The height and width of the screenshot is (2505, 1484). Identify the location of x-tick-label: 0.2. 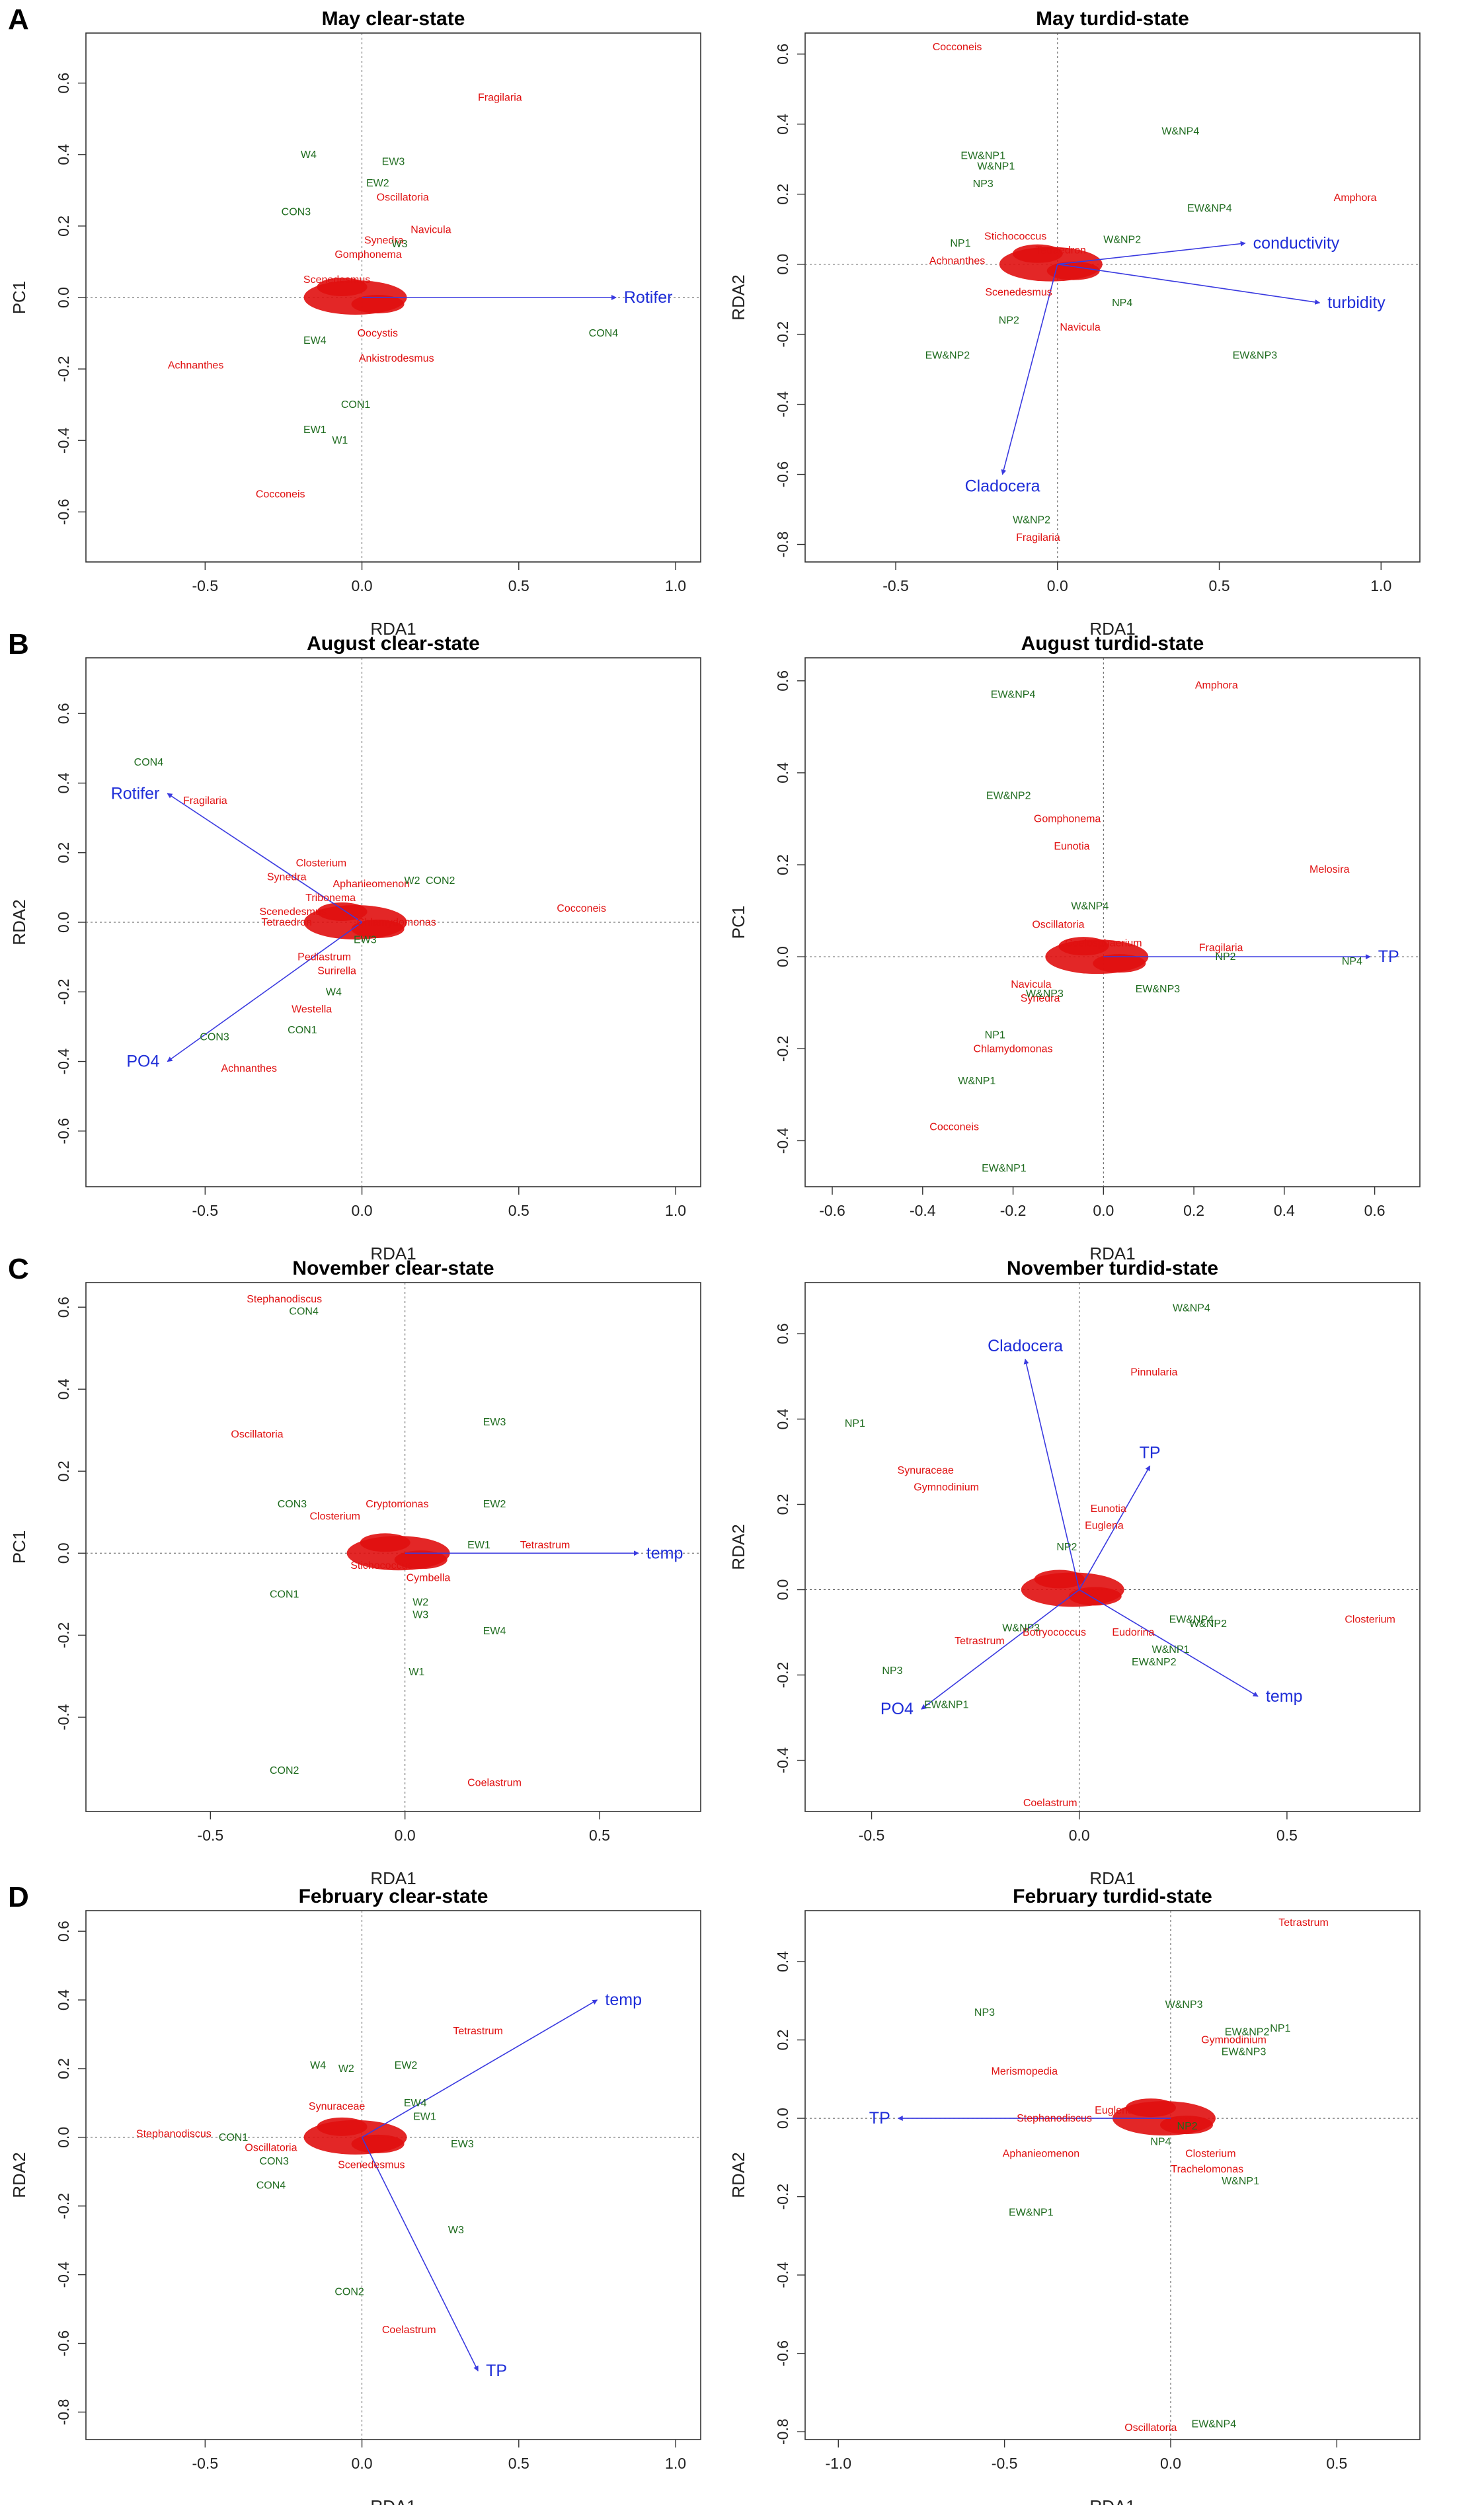
(1193, 1210).